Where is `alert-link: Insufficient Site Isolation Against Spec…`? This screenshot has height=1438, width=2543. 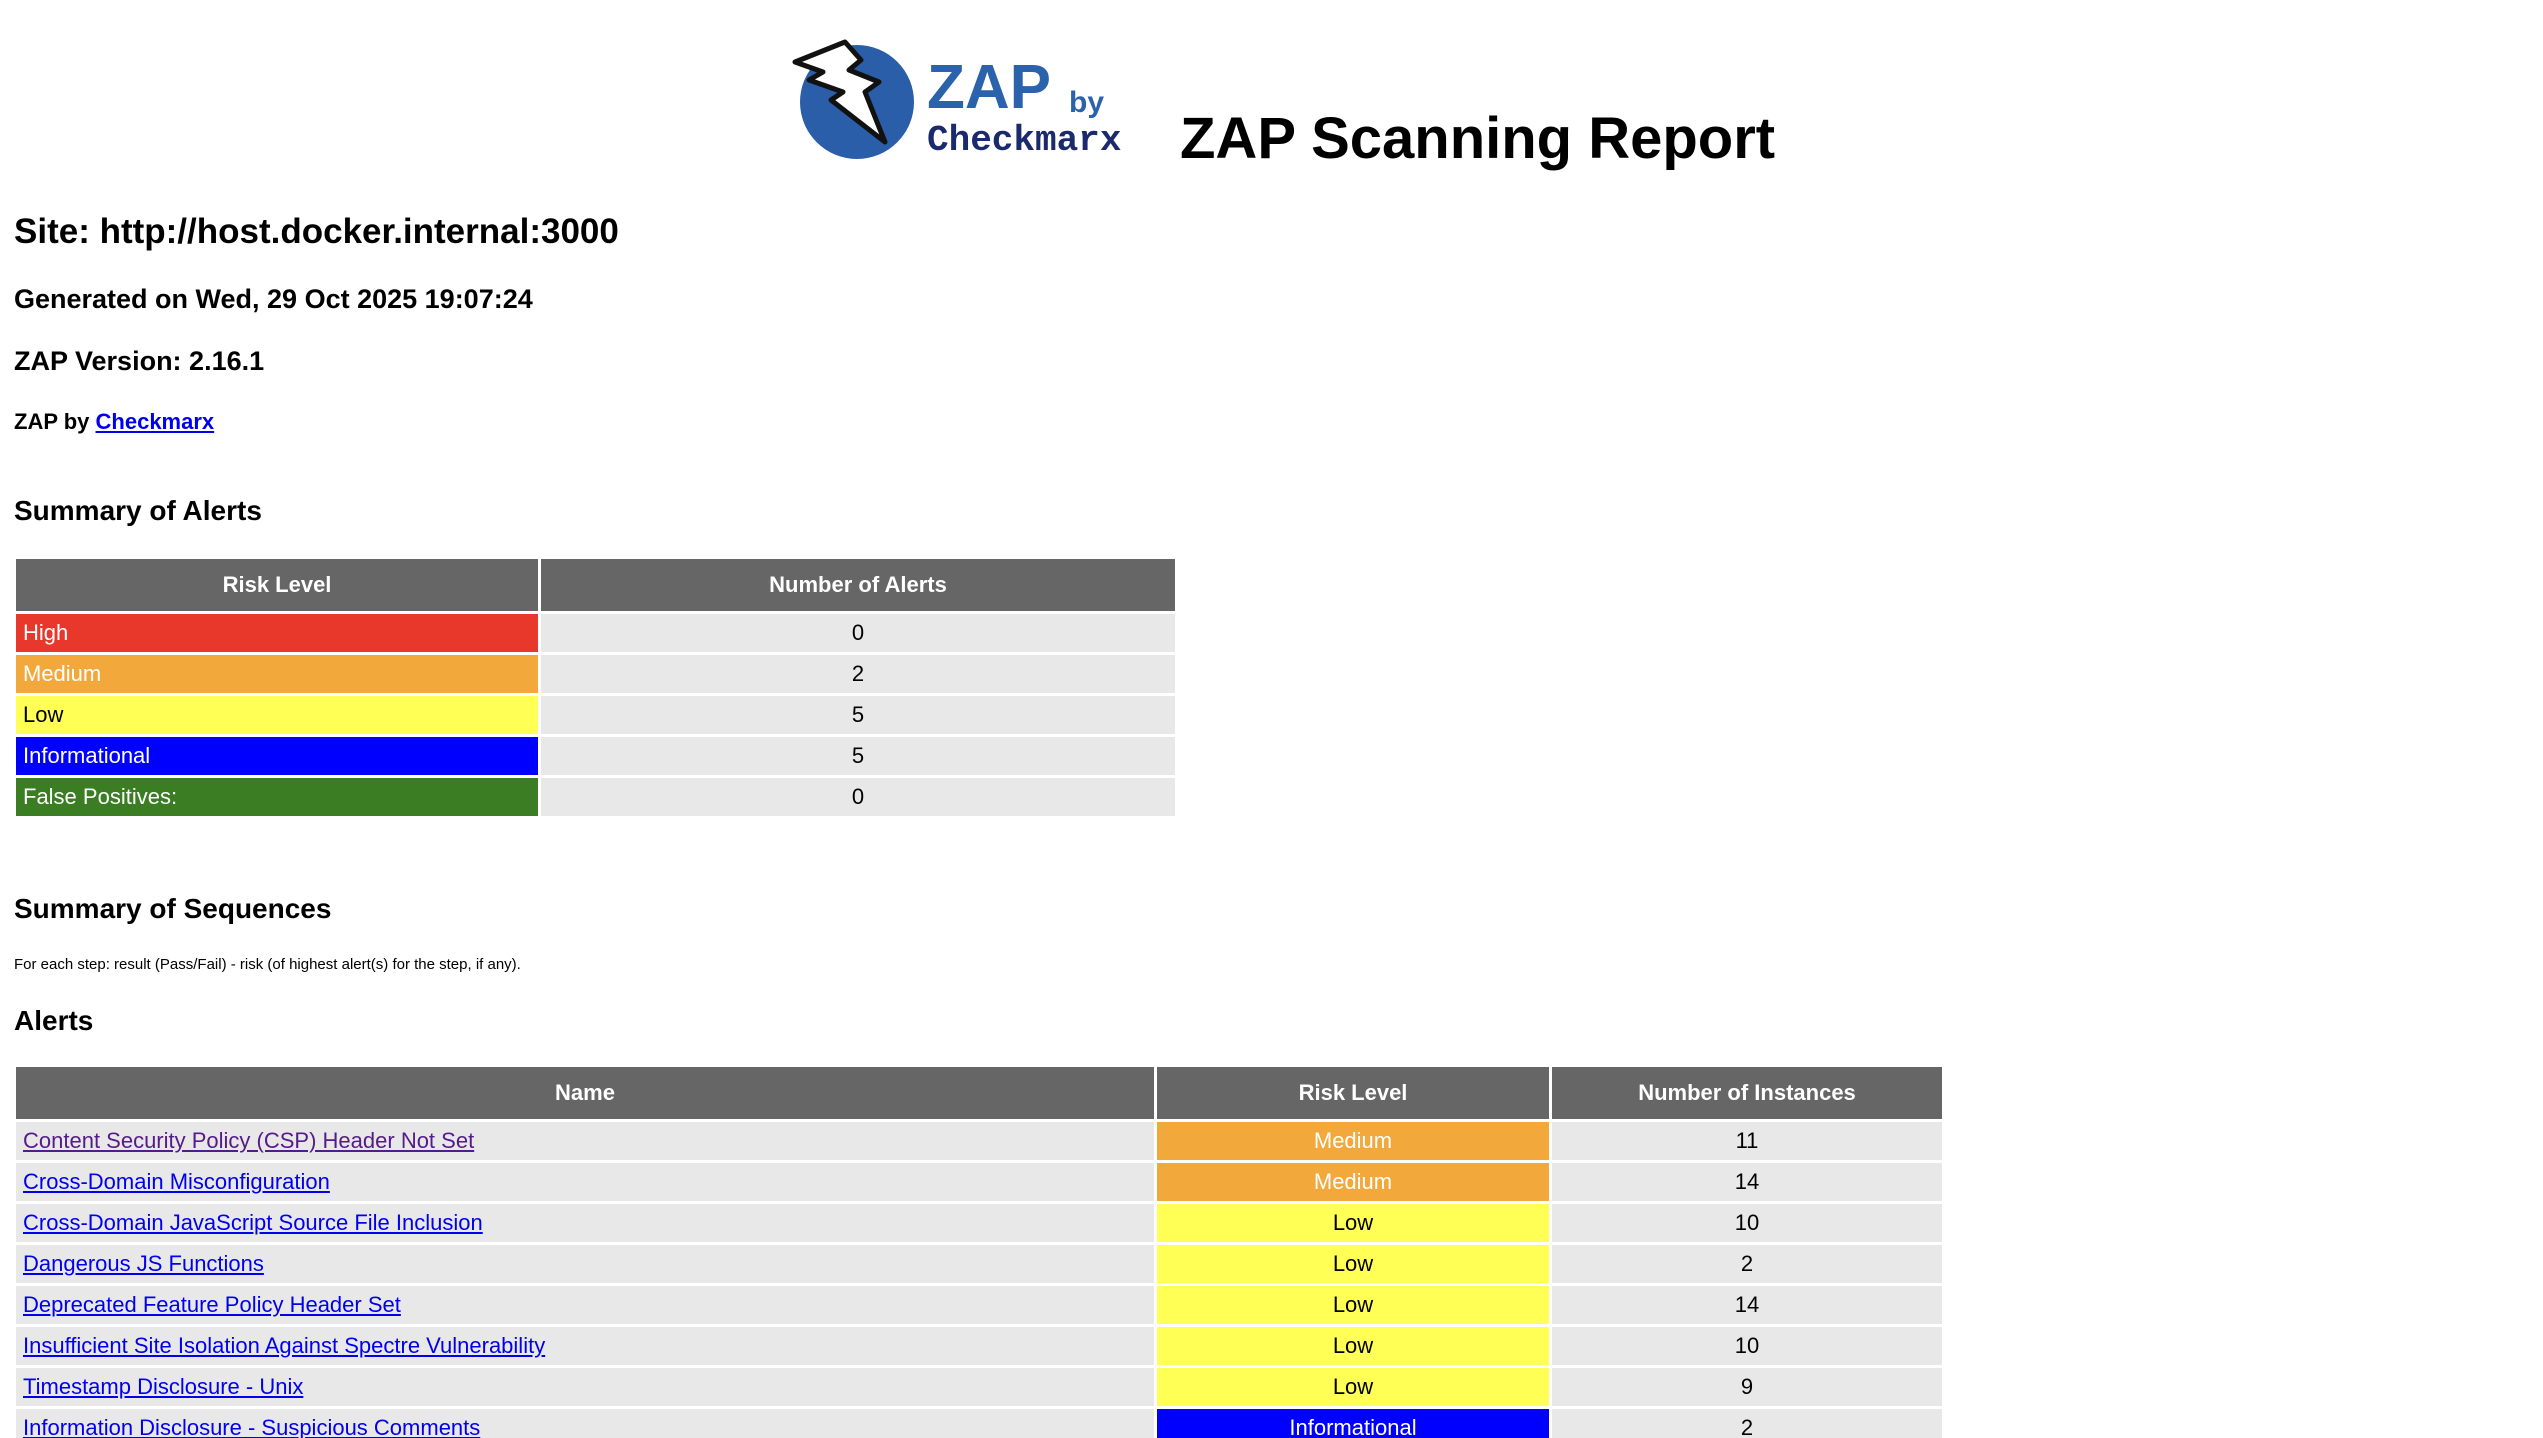
alert-link: Insufficient Site Isolation Against Spec… is located at coordinates (284, 1345).